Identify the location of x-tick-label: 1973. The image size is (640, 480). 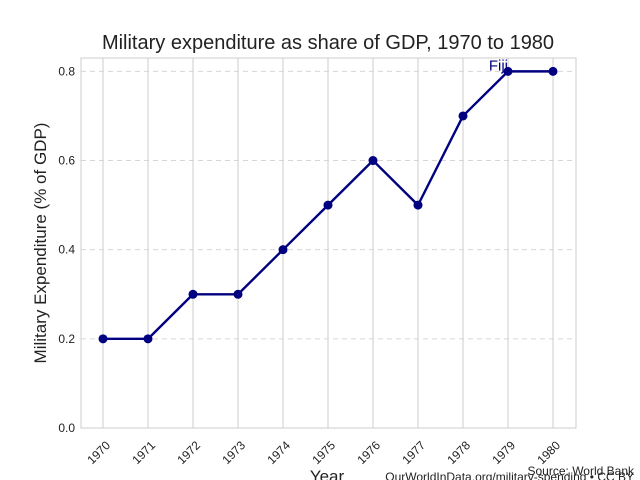
(233, 452).